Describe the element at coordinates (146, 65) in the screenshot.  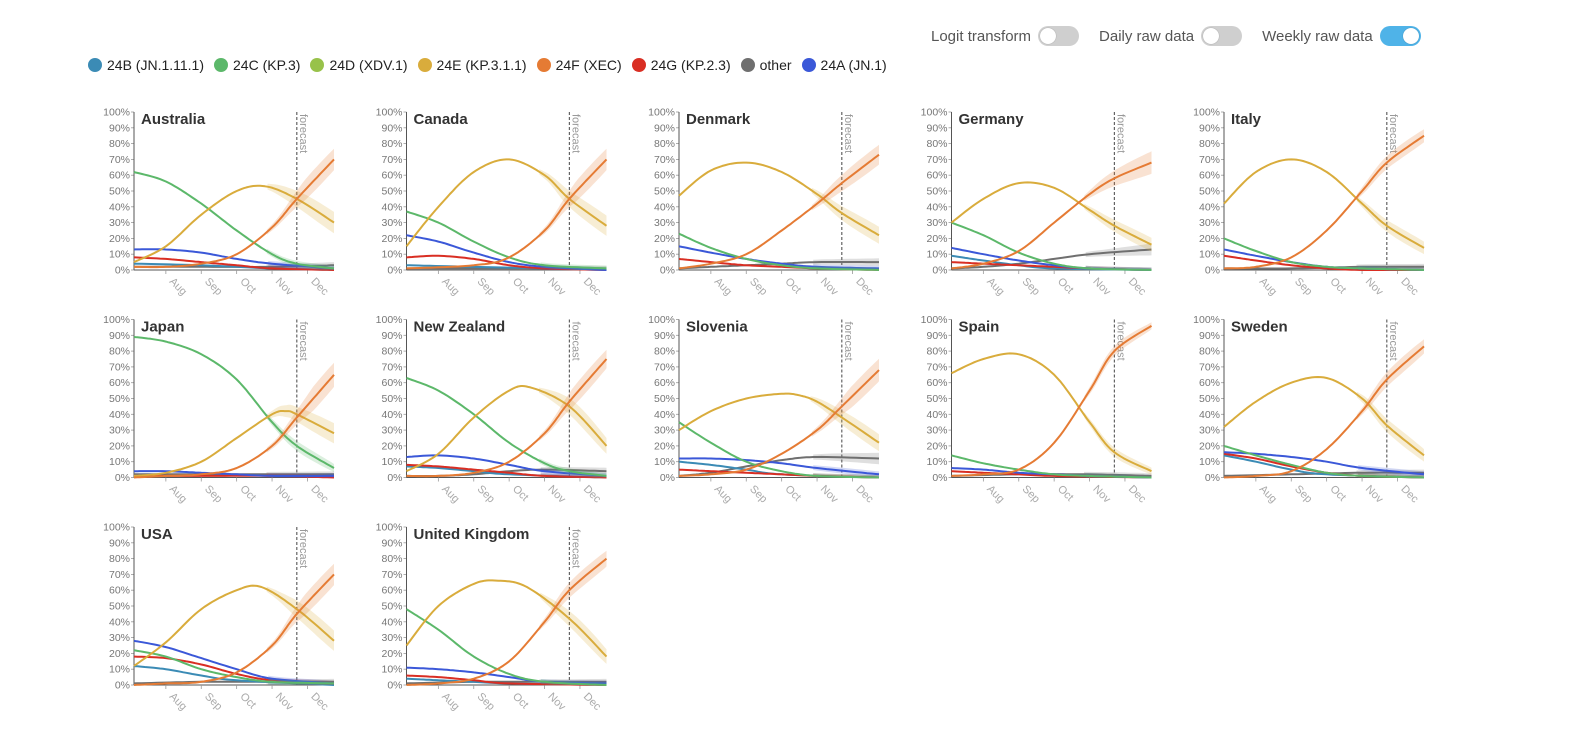
I see `legend-item: 24B (JN.1.11.1)` at that location.